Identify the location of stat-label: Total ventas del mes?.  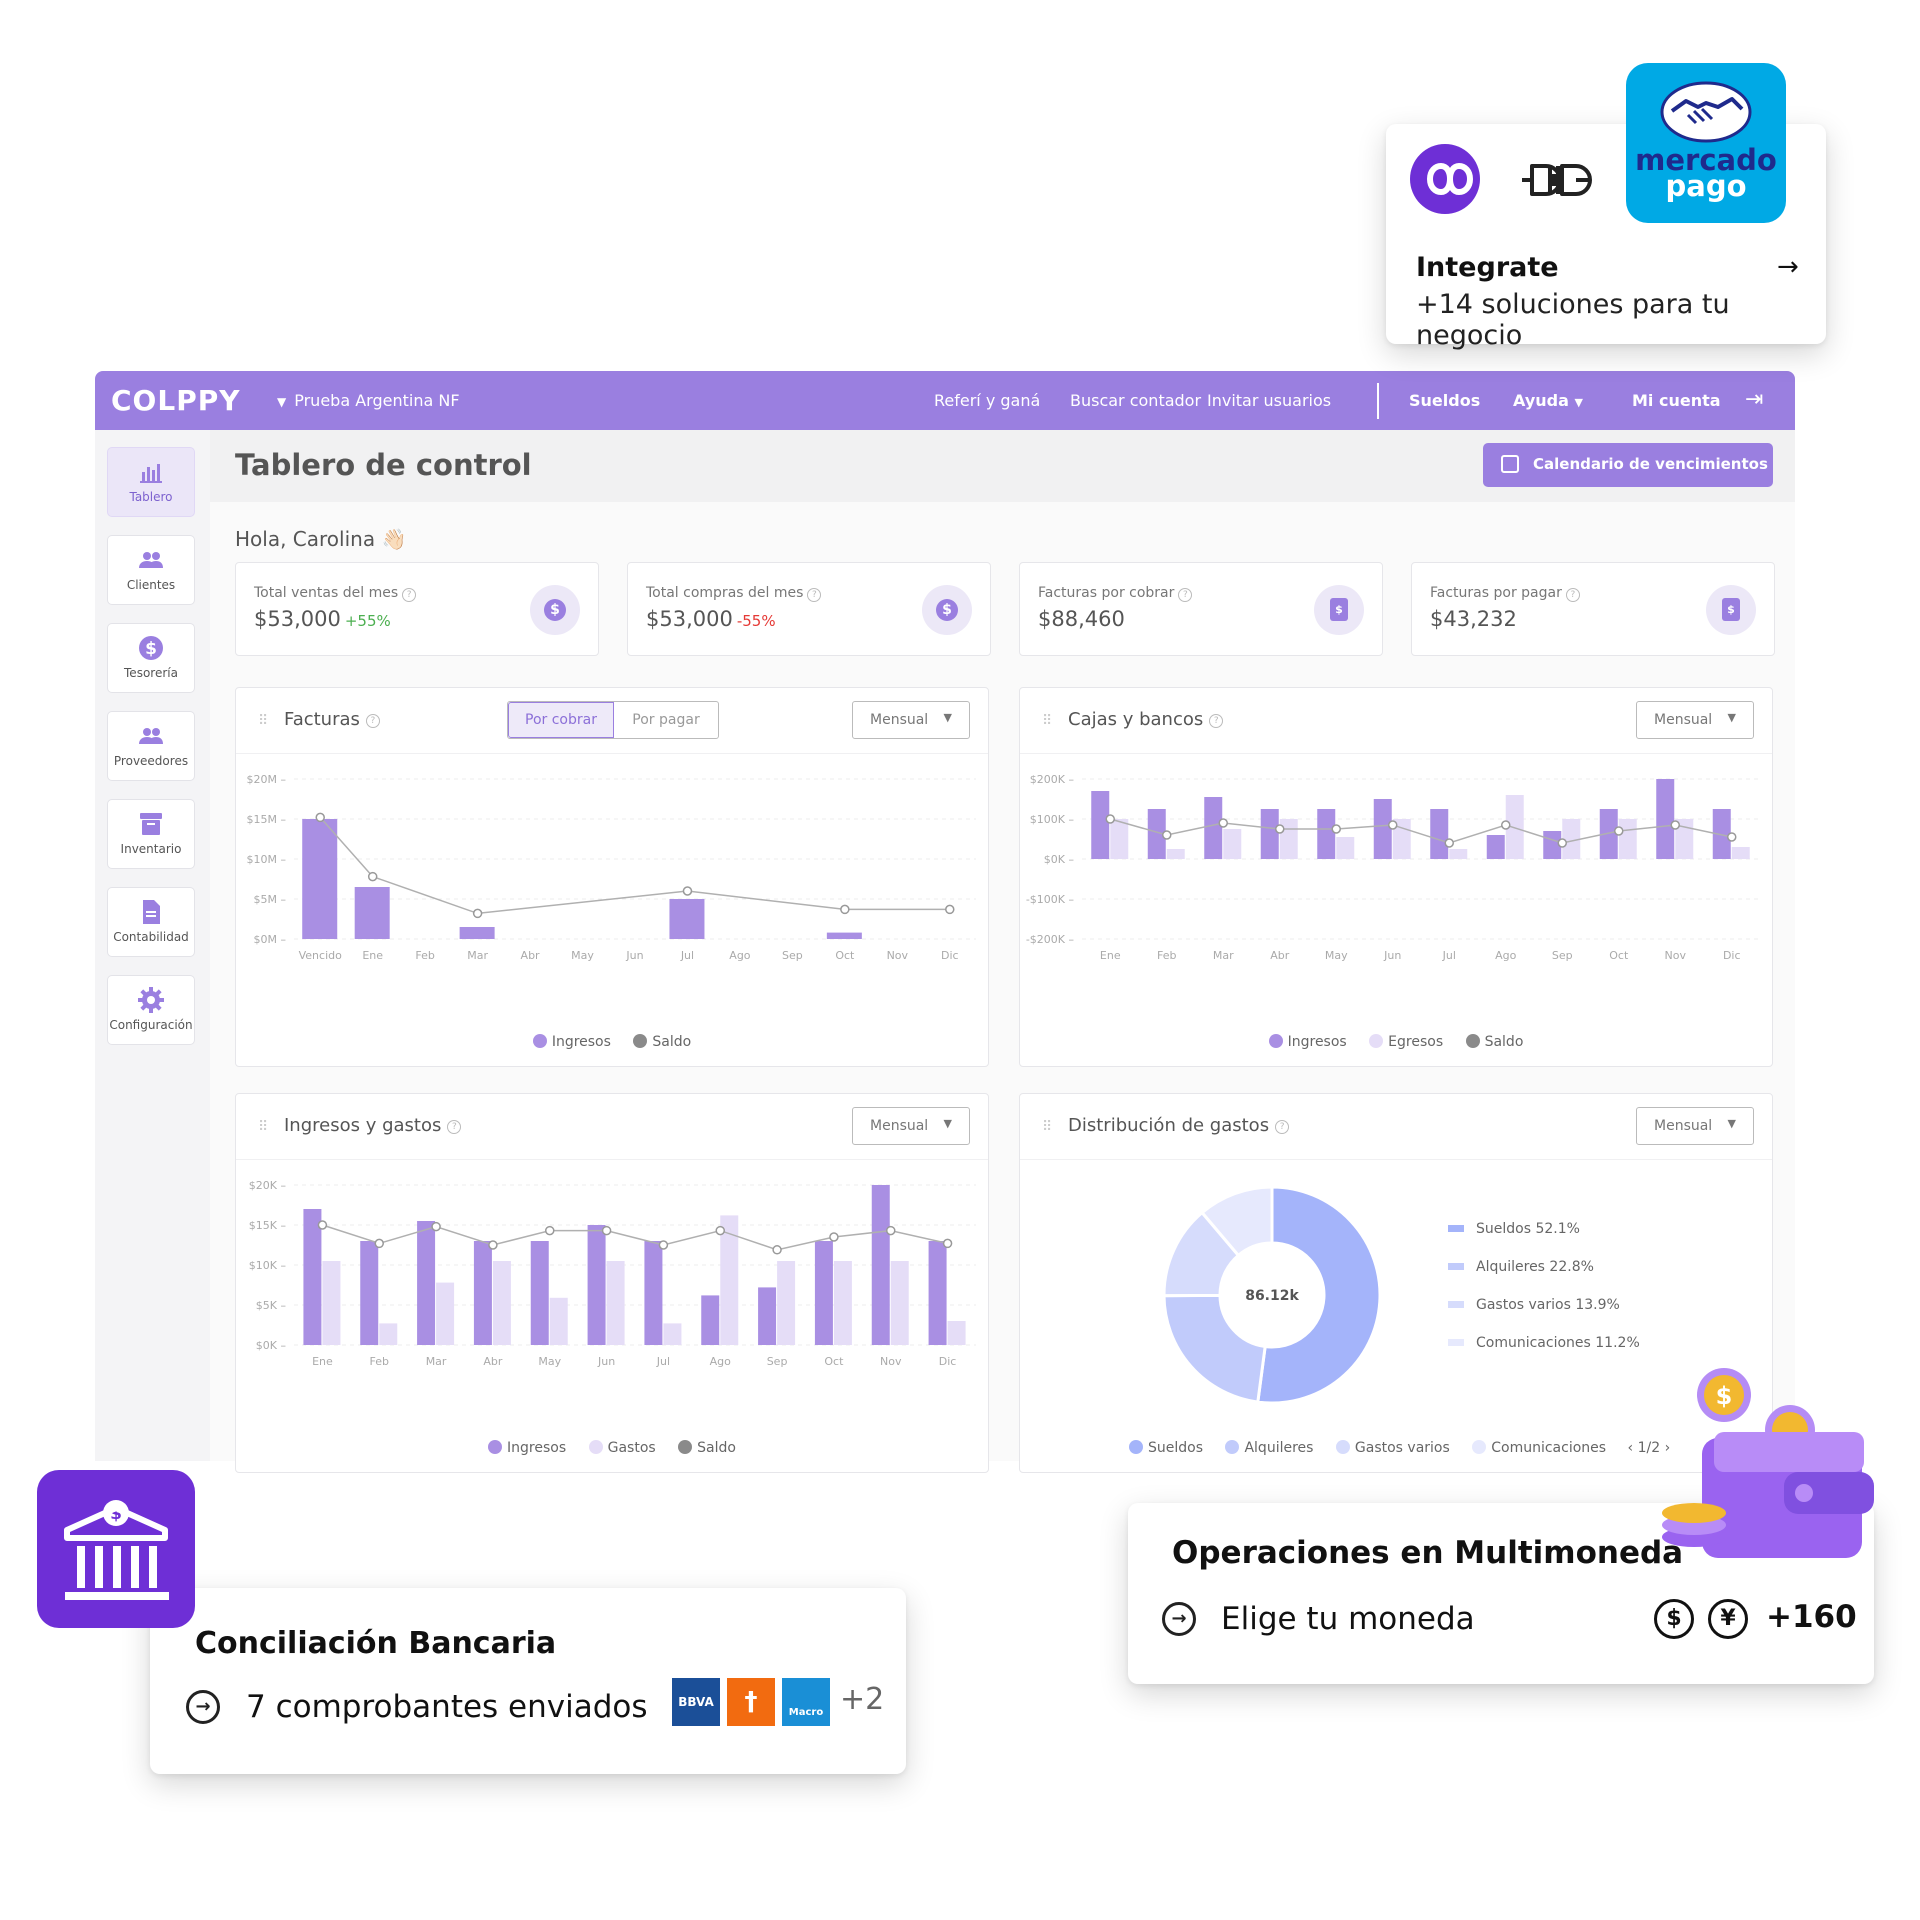
(335, 593).